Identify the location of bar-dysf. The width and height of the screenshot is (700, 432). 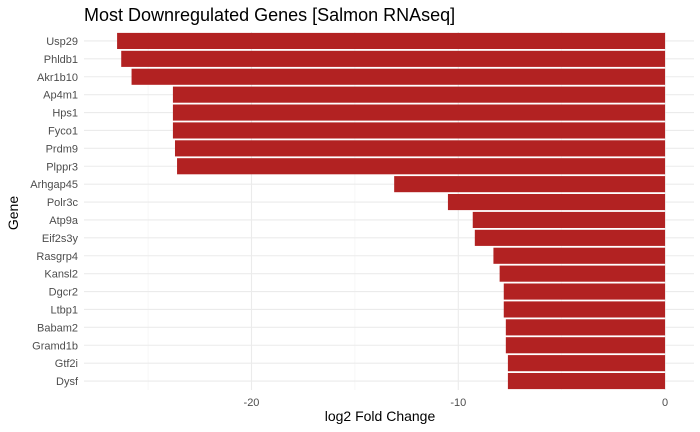
(586, 381).